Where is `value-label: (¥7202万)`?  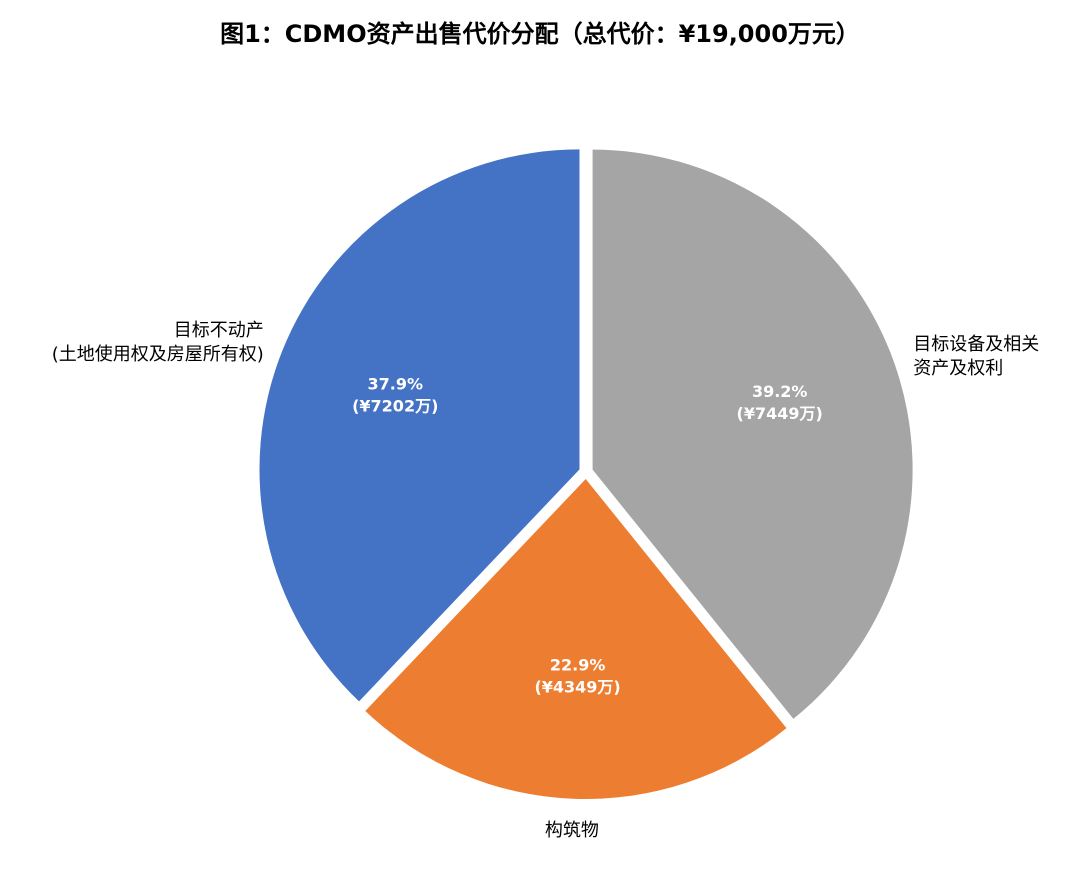
value-label: (¥7202万) is located at coordinates (395, 405).